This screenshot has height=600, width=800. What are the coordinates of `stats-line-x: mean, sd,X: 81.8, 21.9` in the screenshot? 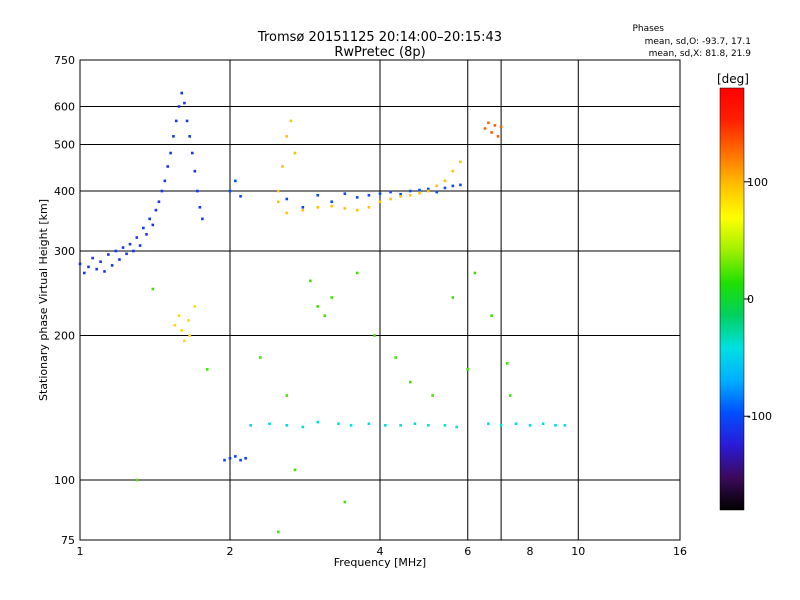 It's located at (700, 54).